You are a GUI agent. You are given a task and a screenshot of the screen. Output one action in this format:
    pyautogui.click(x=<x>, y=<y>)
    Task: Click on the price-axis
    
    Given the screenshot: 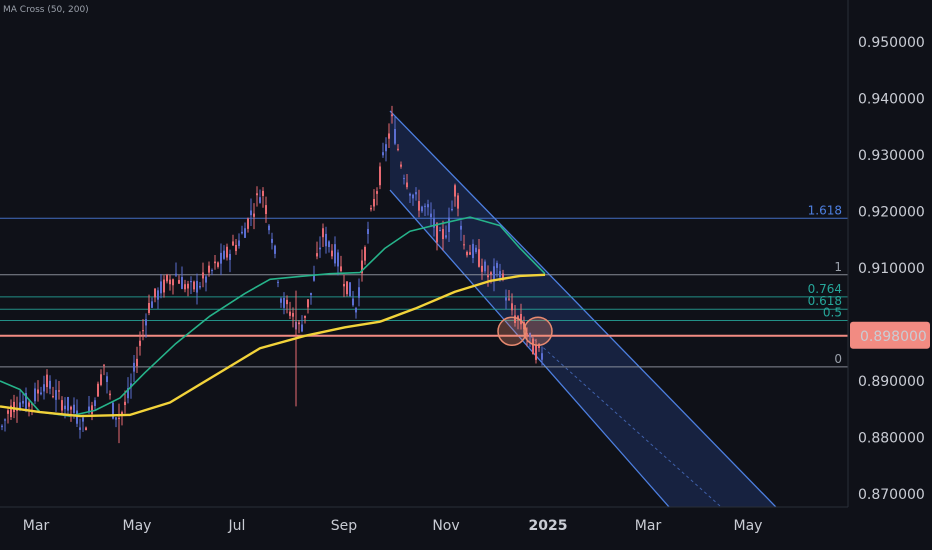 What is the action you would take?
    pyautogui.click(x=890, y=275)
    